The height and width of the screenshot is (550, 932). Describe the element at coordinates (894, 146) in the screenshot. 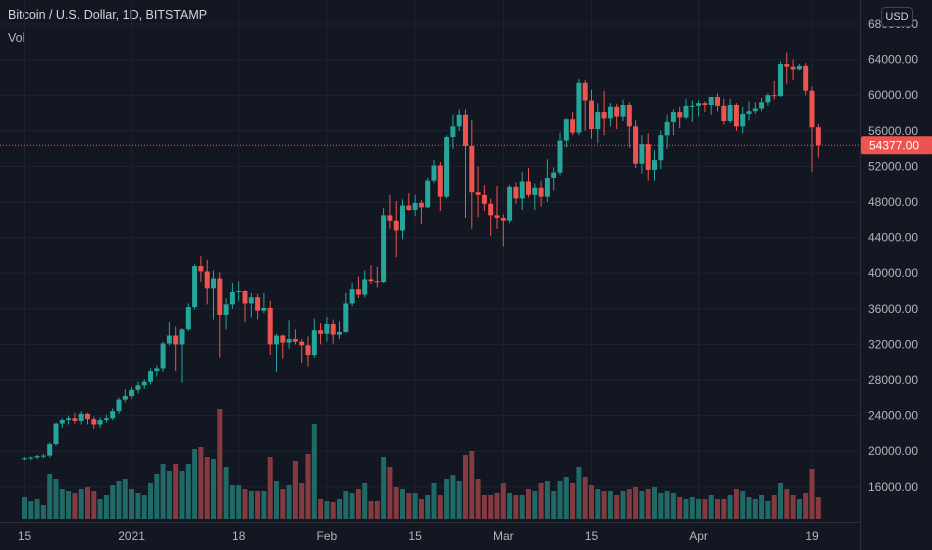

I see `last-price-label: 54377.00` at that location.